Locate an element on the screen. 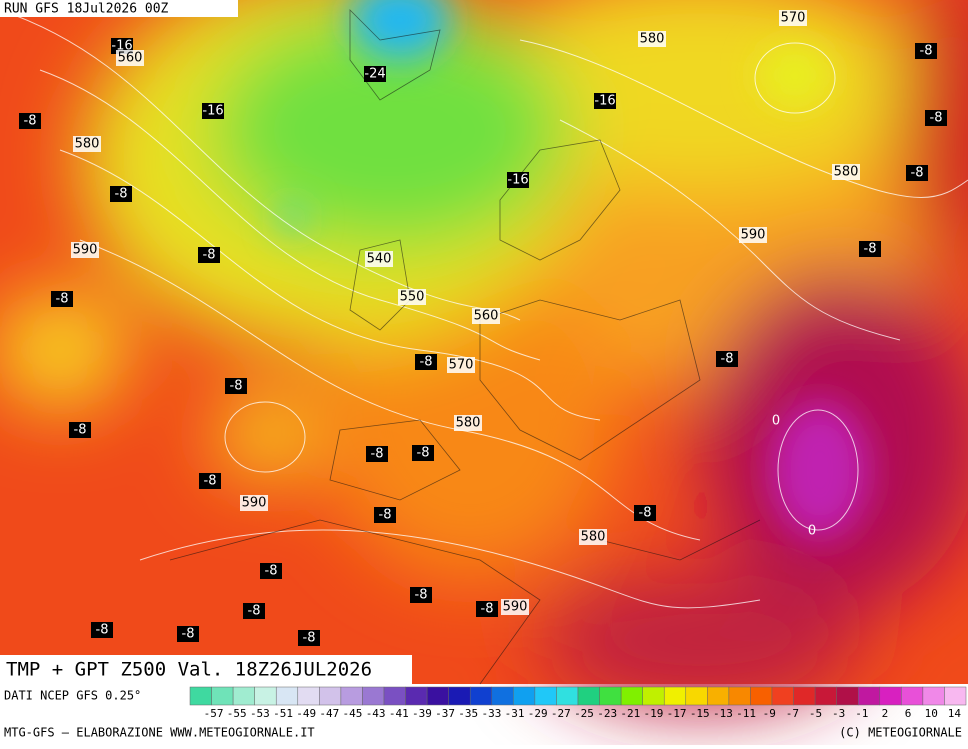 This screenshot has height=749, width=968. contour-label: -16 is located at coordinates (517, 180).